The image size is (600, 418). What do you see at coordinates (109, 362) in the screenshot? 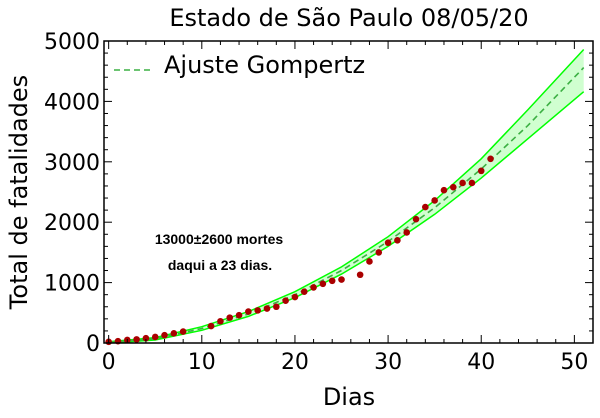
I see `x-tick-label: 0` at bounding box center [109, 362].